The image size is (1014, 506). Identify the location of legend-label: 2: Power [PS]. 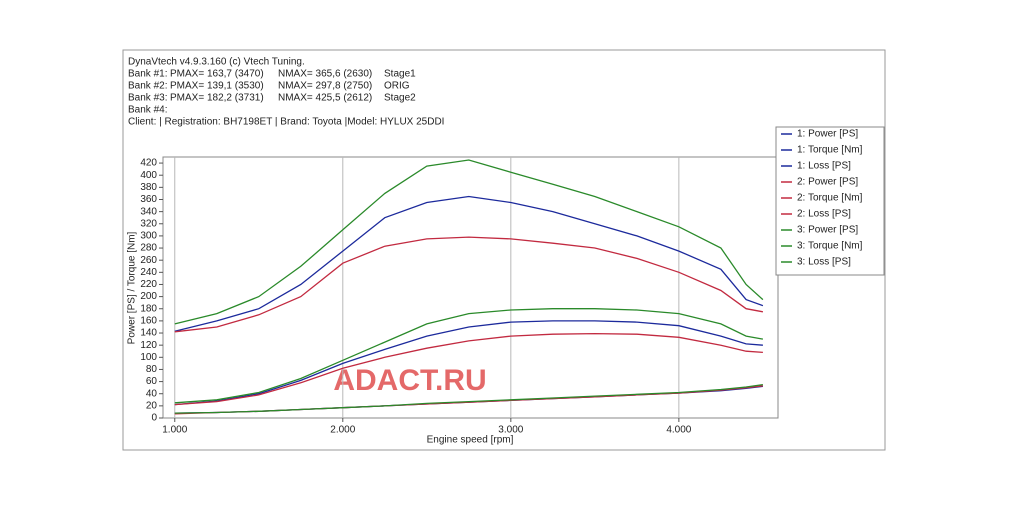
(827, 182).